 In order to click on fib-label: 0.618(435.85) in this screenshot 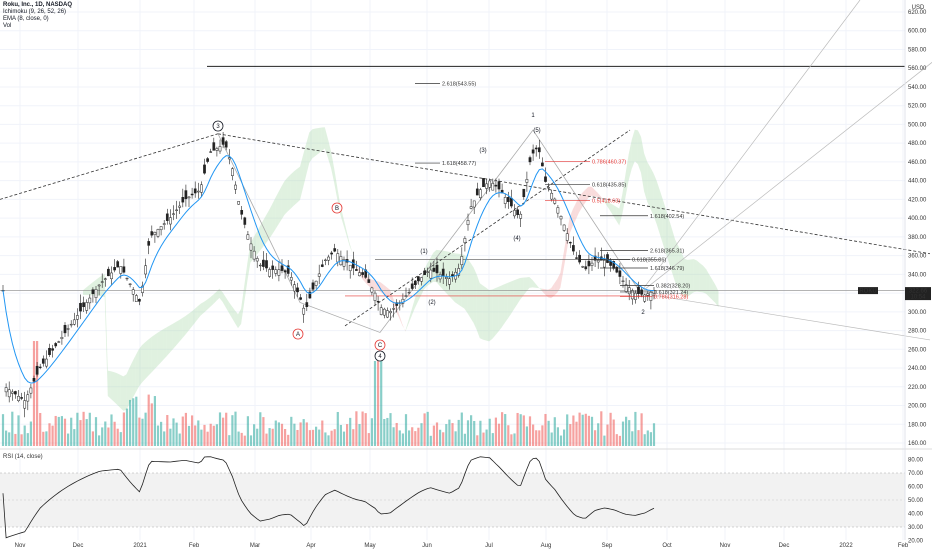, I will do `click(609, 186)`.